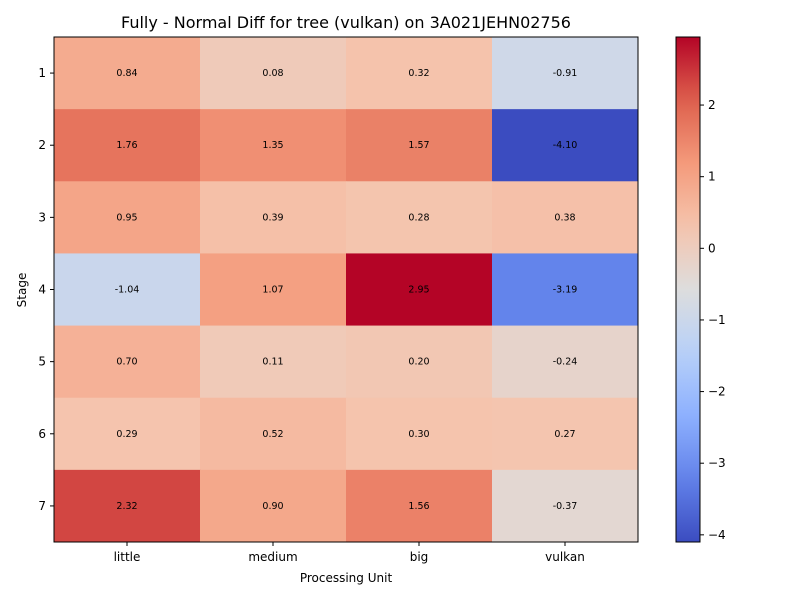 Image resolution: width=800 pixels, height=604 pixels. Describe the element at coordinates (712, 105) in the screenshot. I see `colorbar-tick-label: 2` at that location.